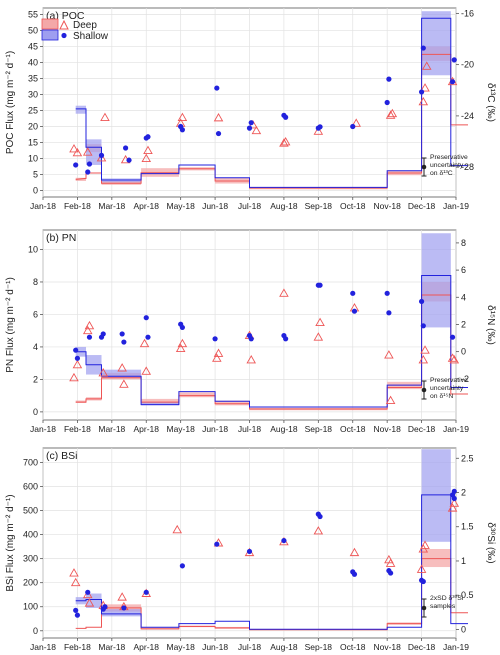 This screenshot has width=500, height=655. Describe the element at coordinates (35, 379) in the screenshot. I see `y-tick-label: 2` at that location.